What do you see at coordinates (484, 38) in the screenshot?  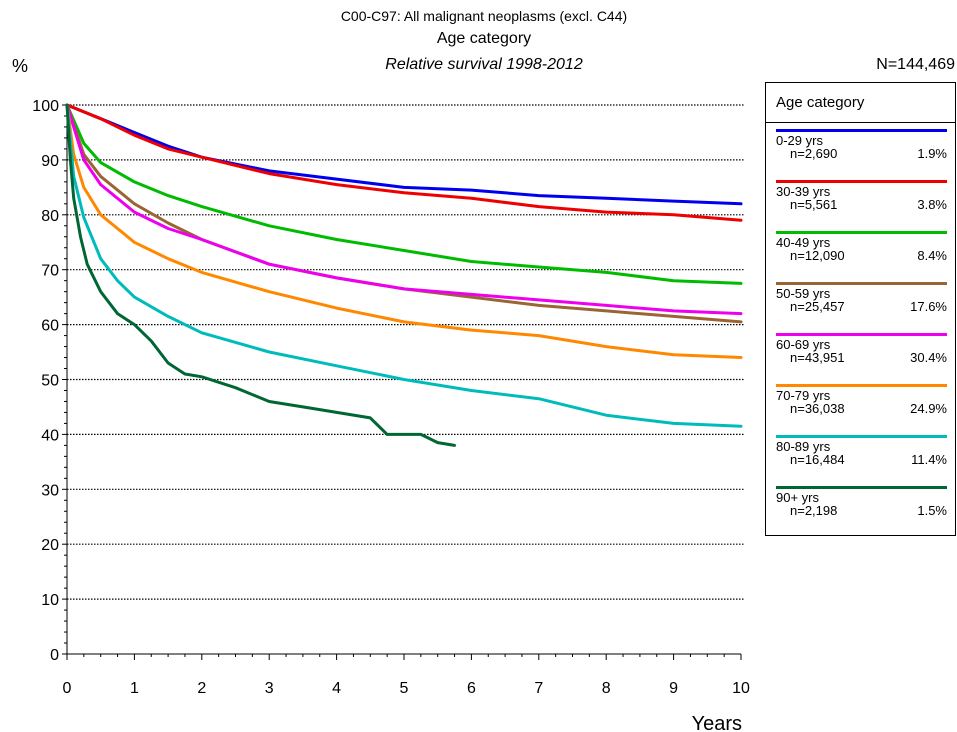 I see `chart-title-line2: Age category` at bounding box center [484, 38].